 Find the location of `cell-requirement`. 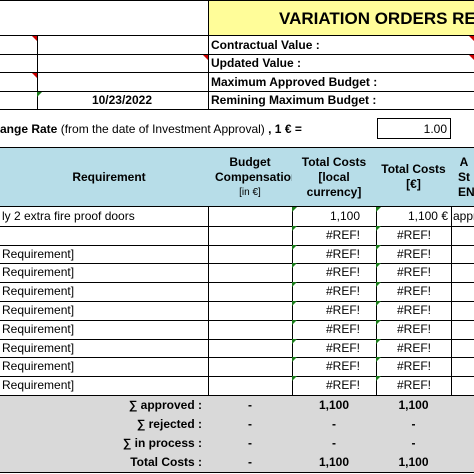

cell-requirement is located at coordinates (104, 235).